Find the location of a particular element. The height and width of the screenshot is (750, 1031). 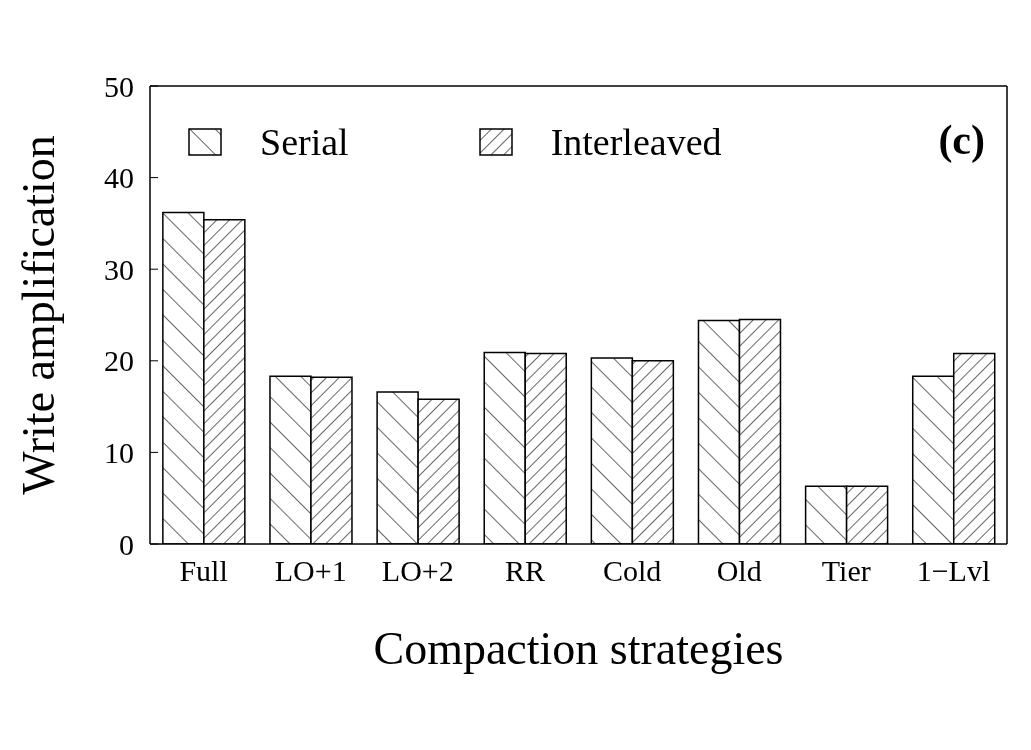

x-tick-label: LO+2 is located at coordinates (417, 571).